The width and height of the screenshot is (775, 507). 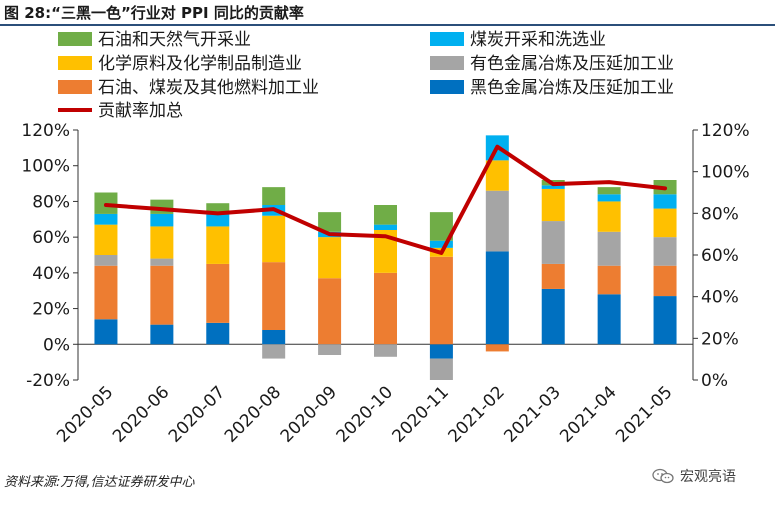 I want to click on x-tick-label: 2020-10, so click(x=365, y=414).